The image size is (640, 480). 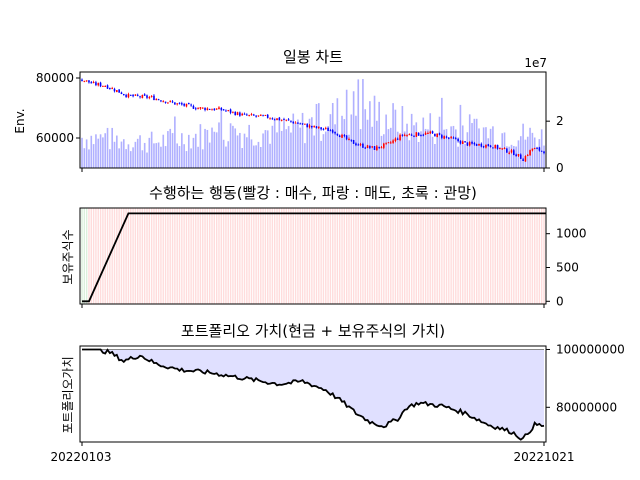 I want to click on daily-chart-title: 일봉 차트, so click(x=313, y=57).